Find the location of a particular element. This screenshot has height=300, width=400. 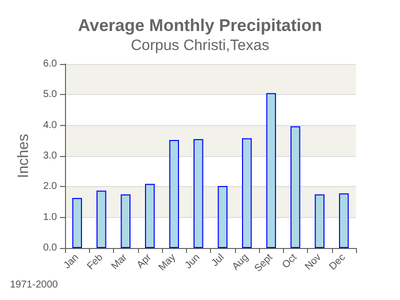

y-tick-label: 5.0 is located at coordinates (50, 94).